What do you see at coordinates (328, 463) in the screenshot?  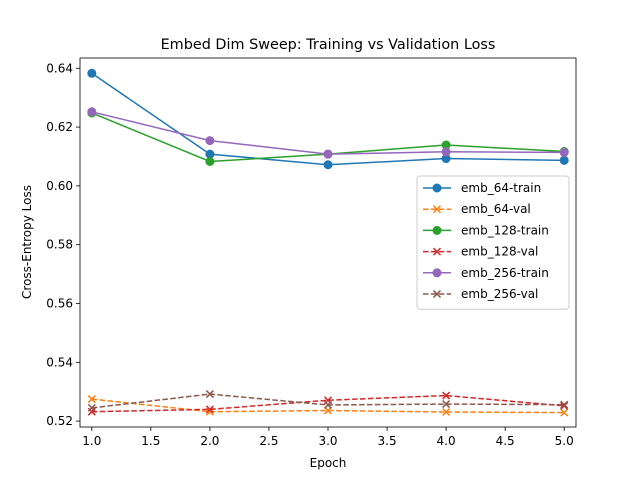 I see `x-axis-label: Epoch` at bounding box center [328, 463].